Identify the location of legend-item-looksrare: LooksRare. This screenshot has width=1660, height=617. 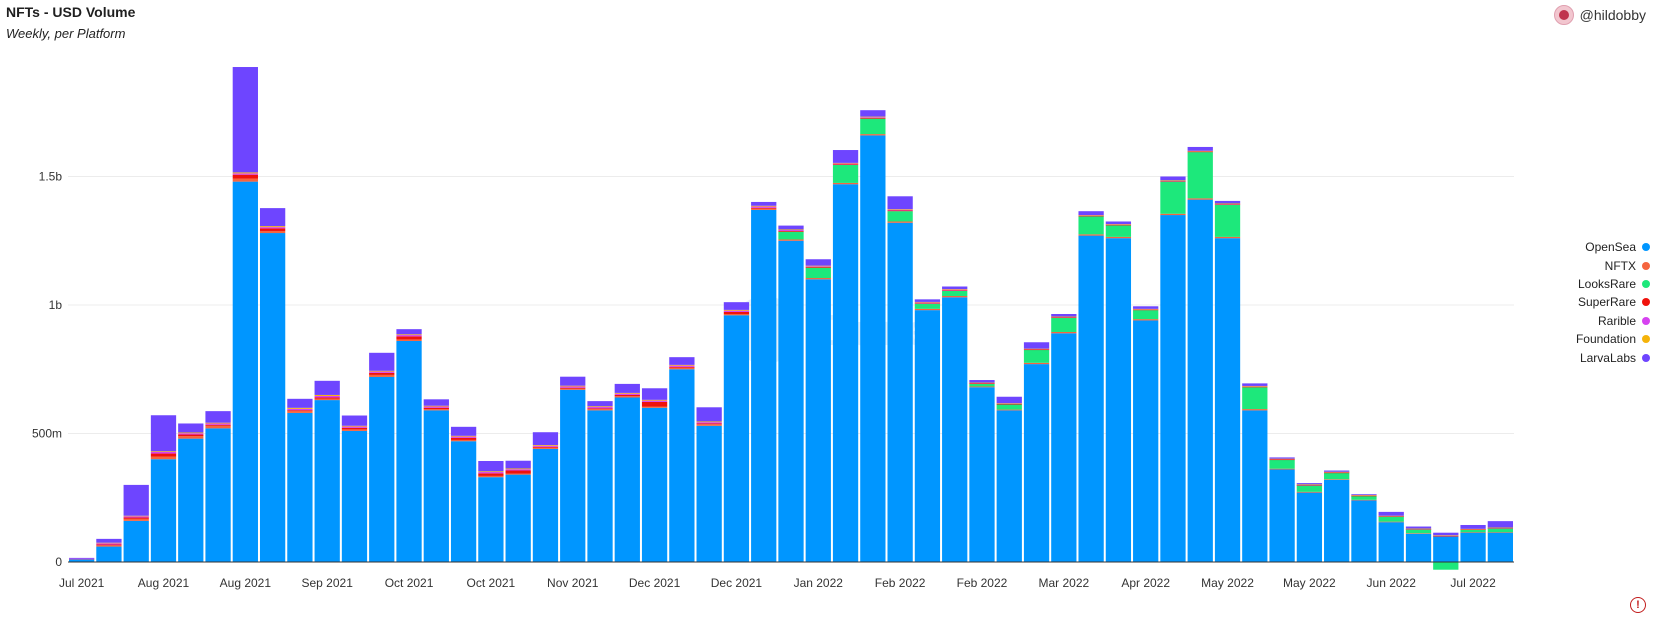
(1613, 284).